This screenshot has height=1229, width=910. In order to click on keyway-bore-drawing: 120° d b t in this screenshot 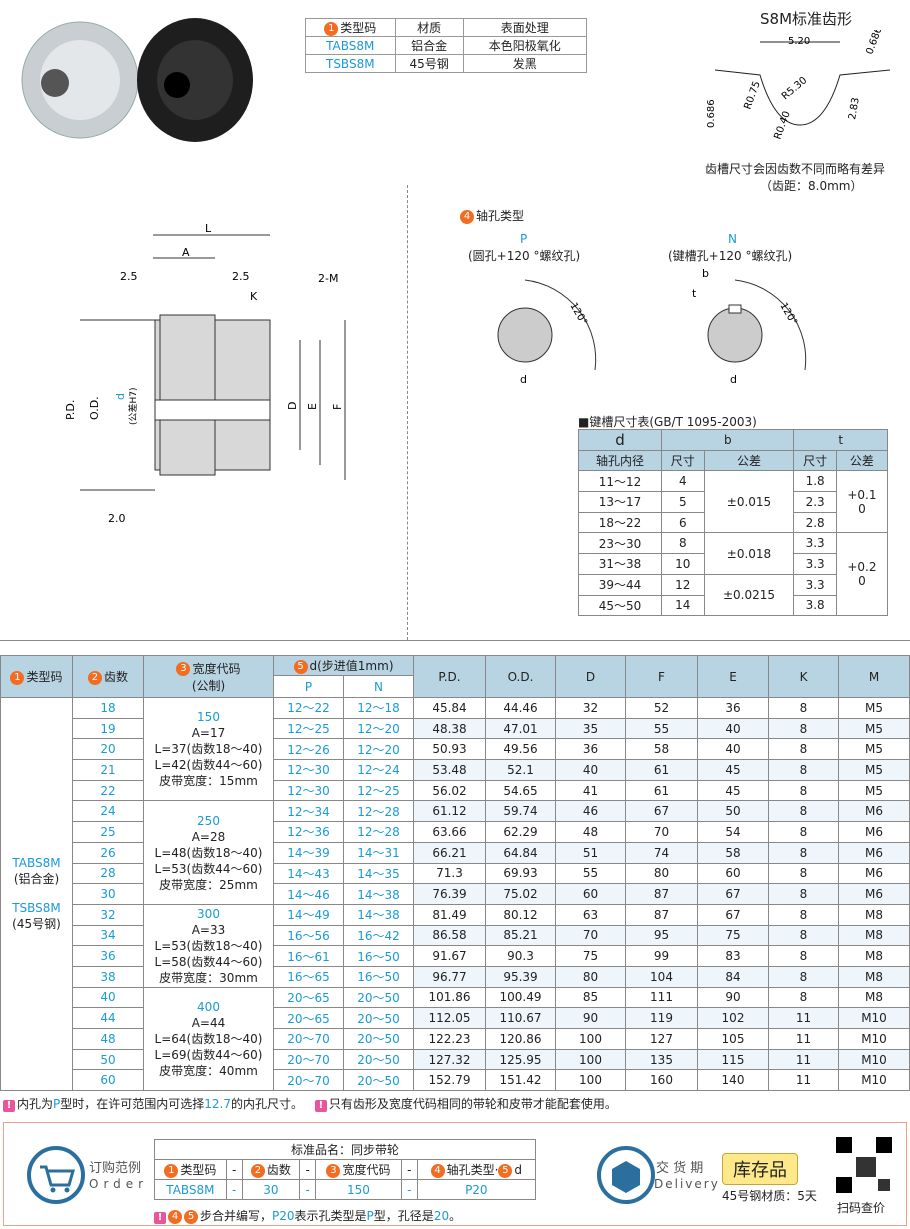, I will do `click(749, 326)`.